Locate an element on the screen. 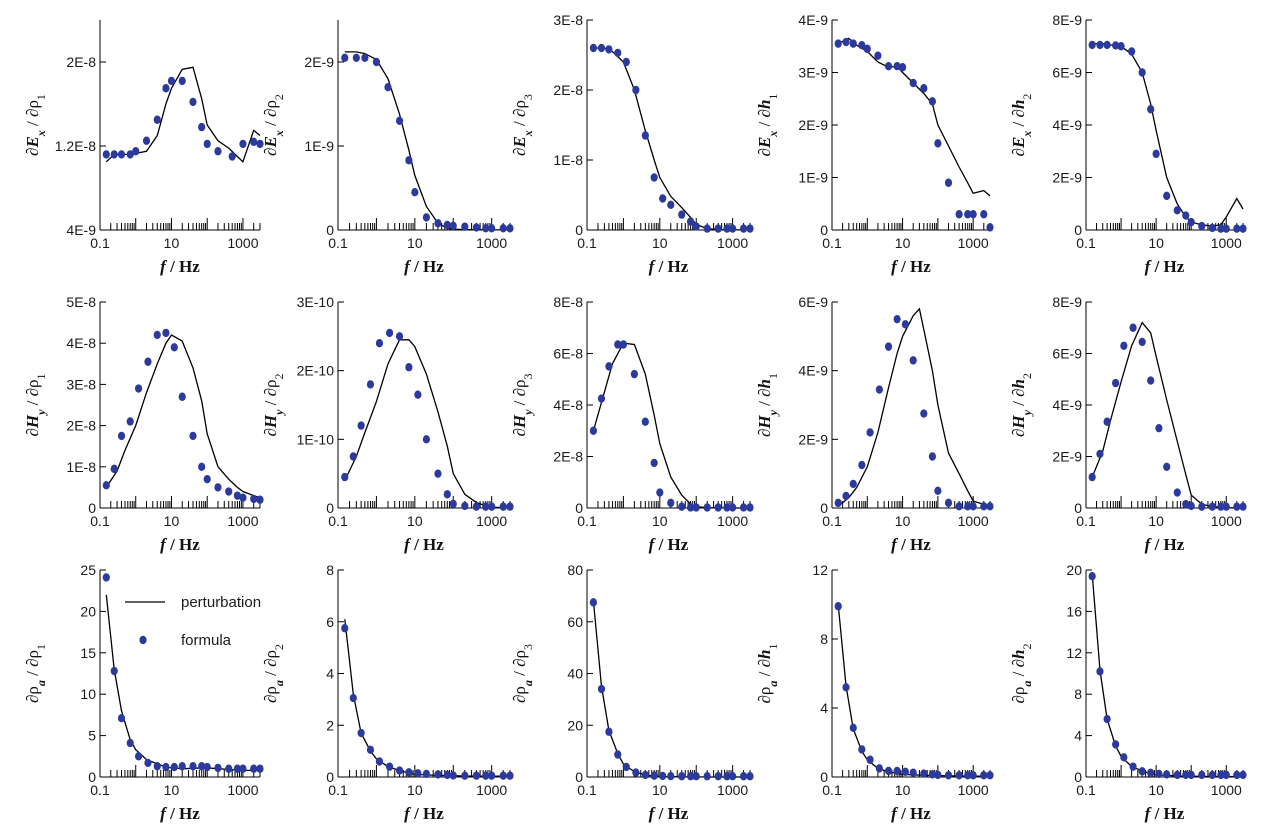 This screenshot has width=1266, height=837. y-tick-label: 2E-8 is located at coordinates (81, 62).